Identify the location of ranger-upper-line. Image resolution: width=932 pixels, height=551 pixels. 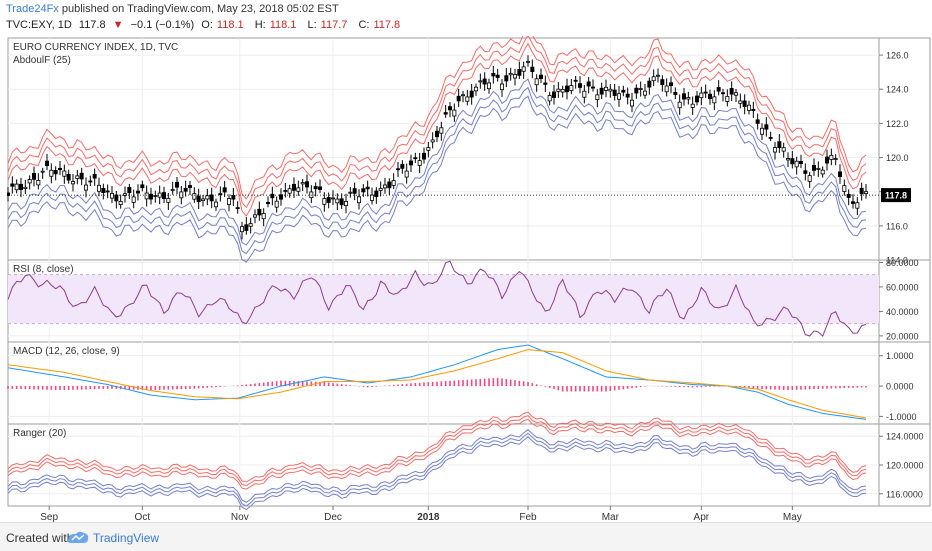
(437, 454).